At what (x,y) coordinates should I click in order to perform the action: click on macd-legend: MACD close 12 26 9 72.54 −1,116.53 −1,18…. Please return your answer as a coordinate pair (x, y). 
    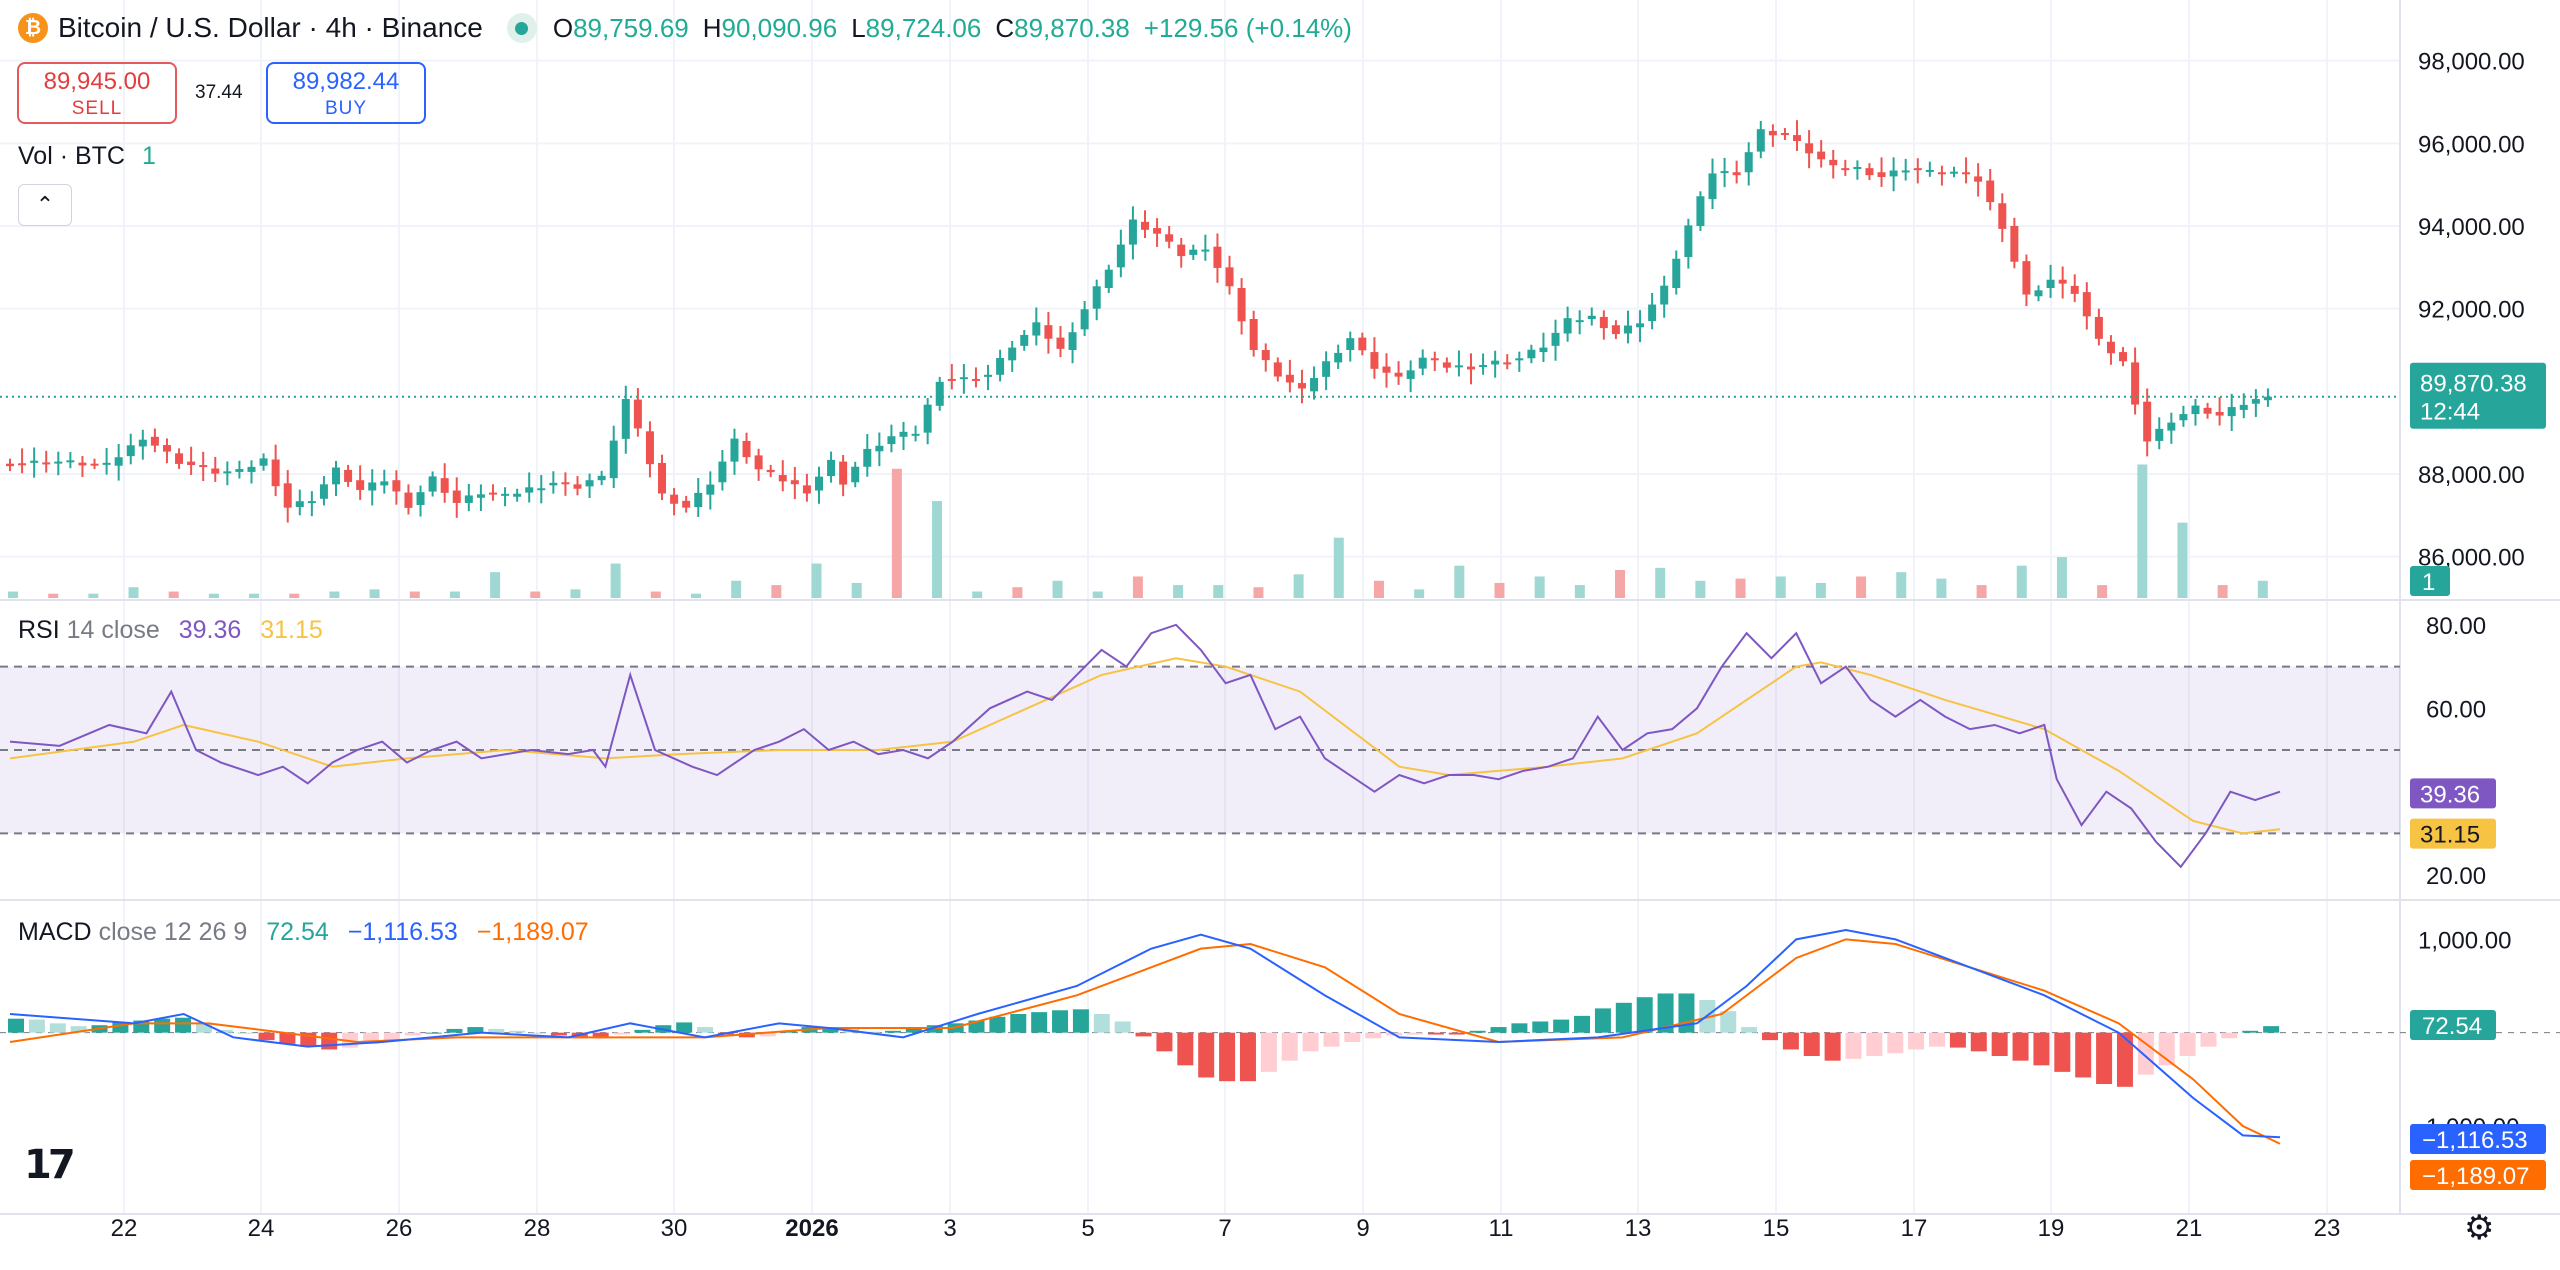
    Looking at the image, I should click on (303, 932).